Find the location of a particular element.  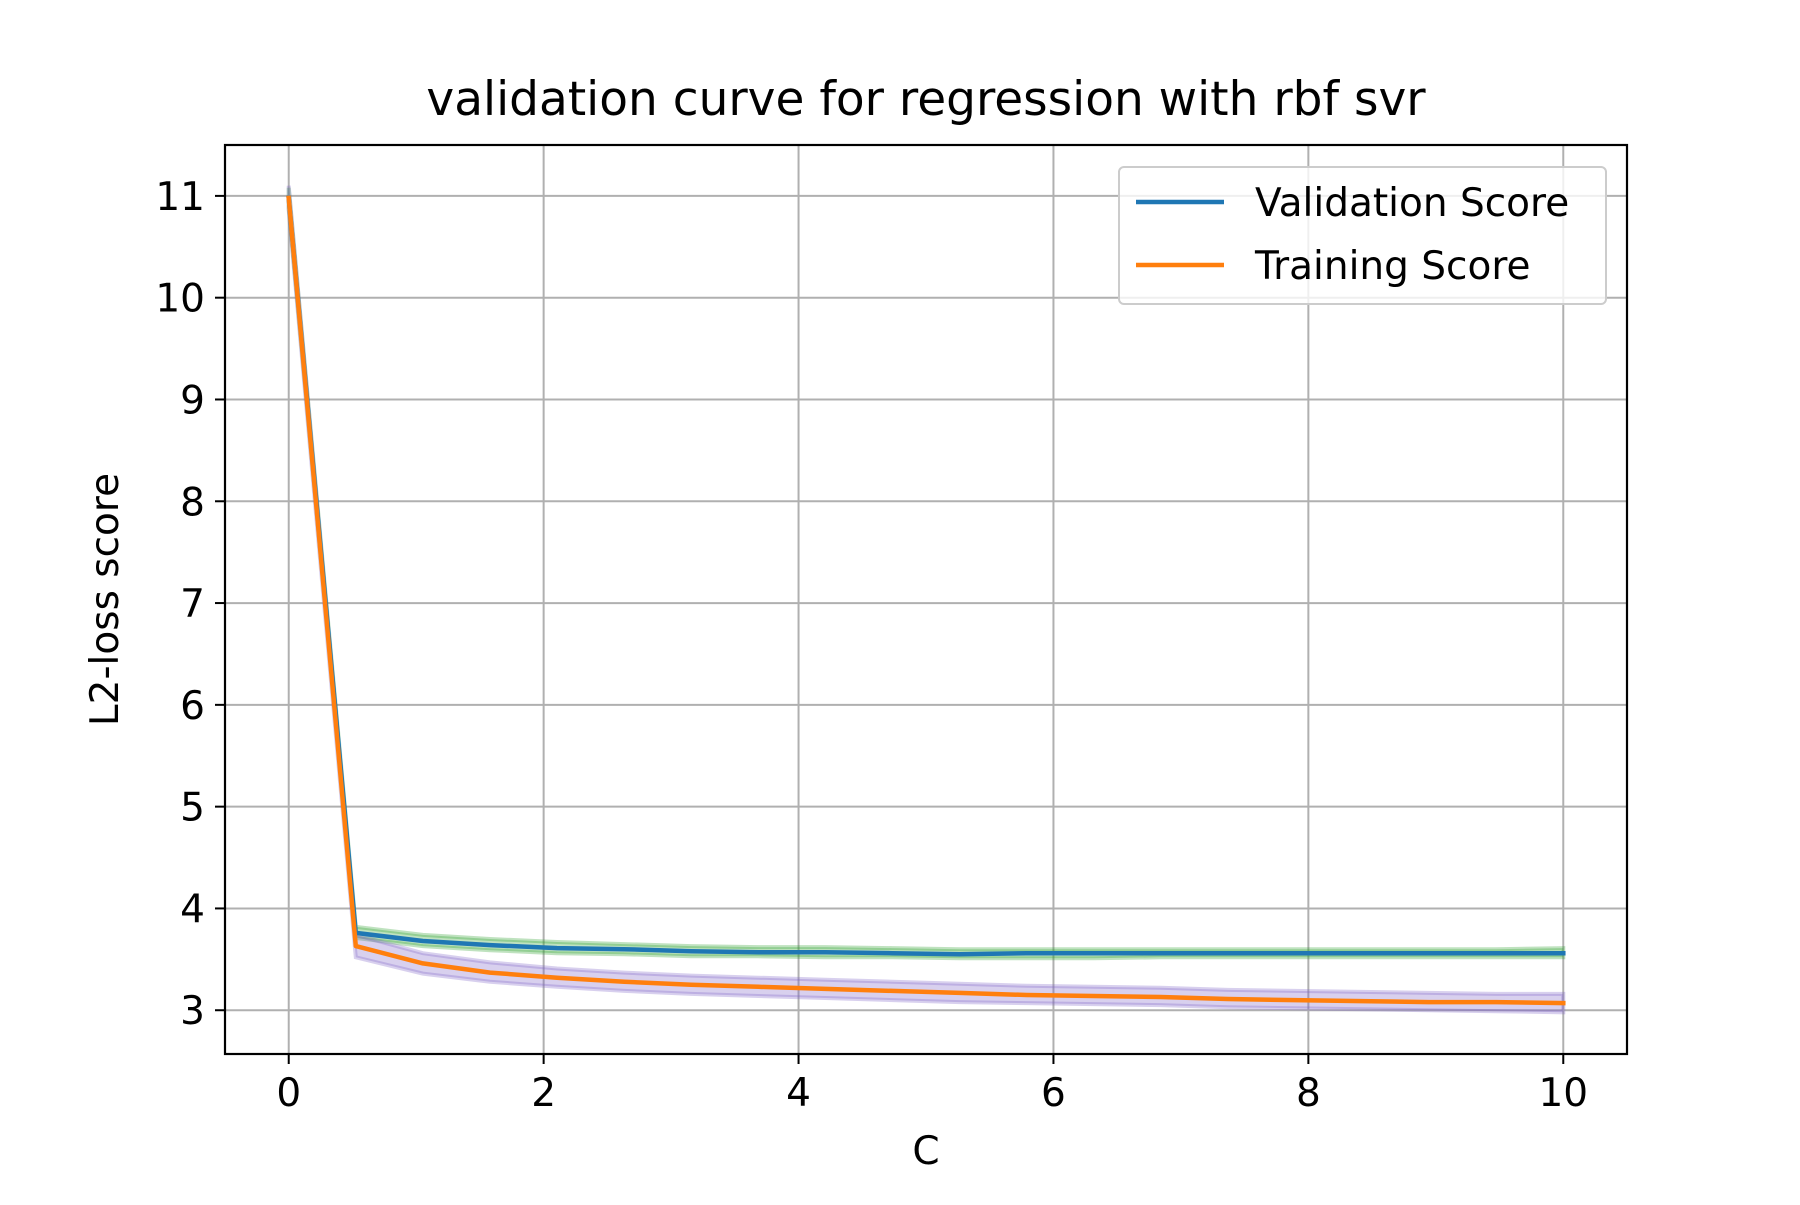

x-tick-label: 4 is located at coordinates (798, 1093).